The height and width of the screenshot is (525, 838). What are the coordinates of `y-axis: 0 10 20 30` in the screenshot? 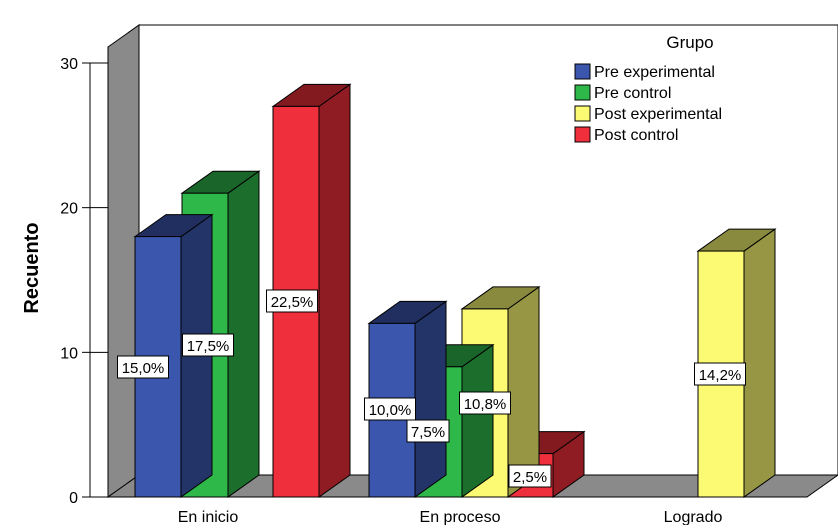 It's located at (84, 281).